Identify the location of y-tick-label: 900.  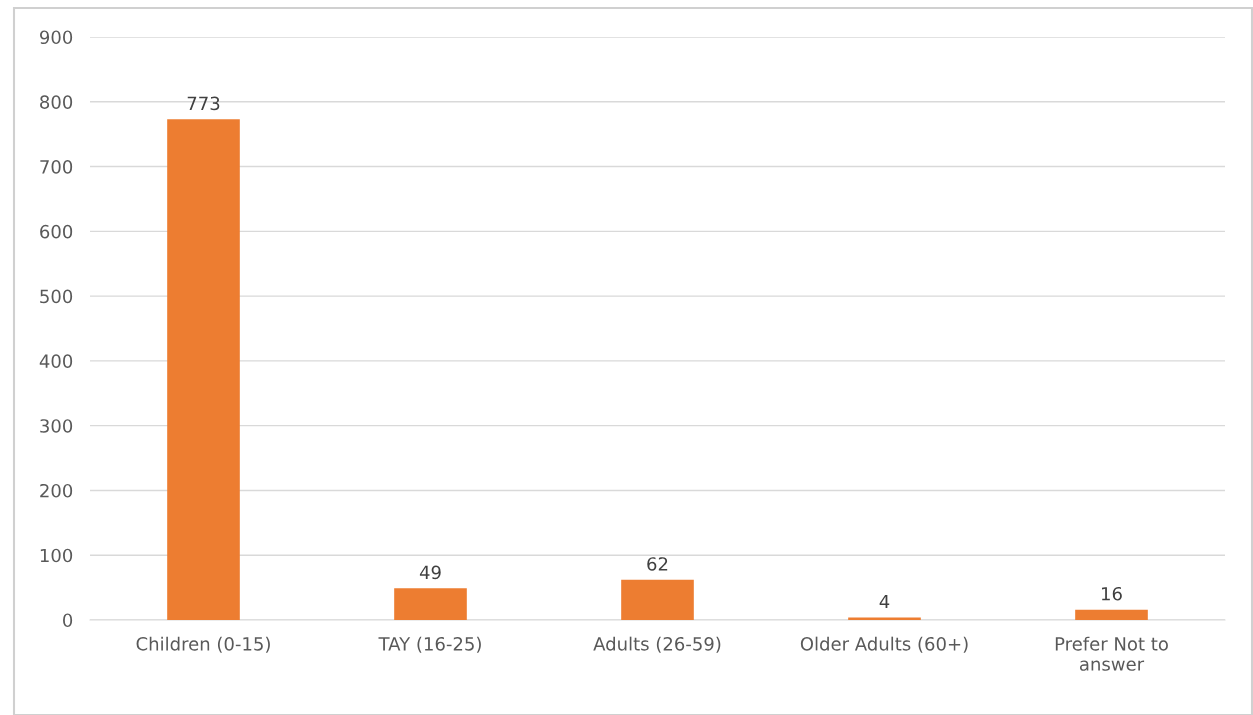
(56, 37).